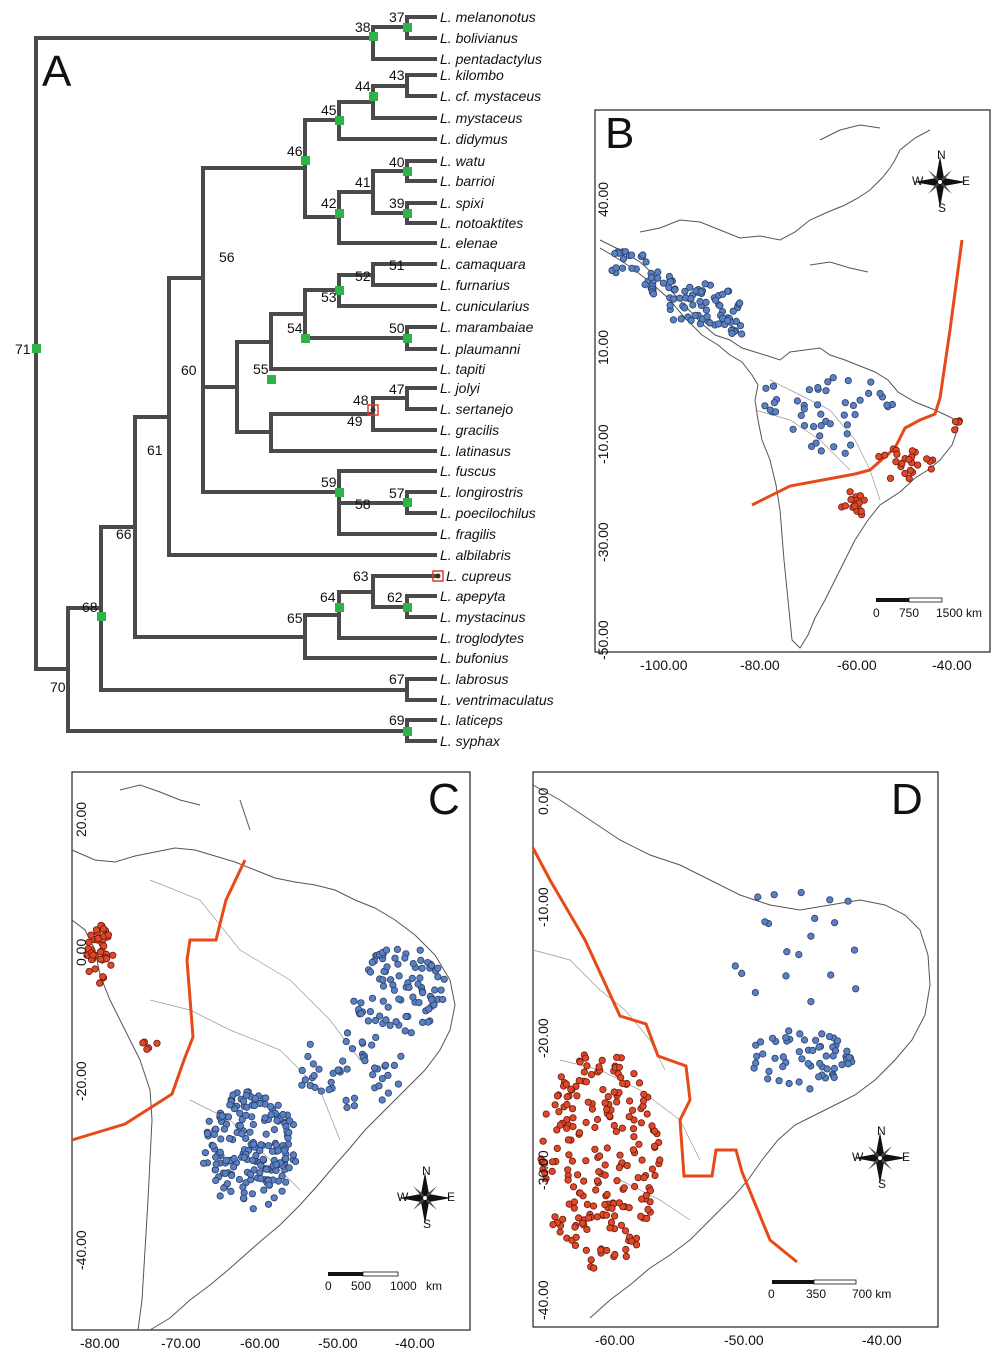 This screenshot has width=1000, height=1353. Describe the element at coordinates (383, 1282) in the screenshot. I see `scale-bar-c: 0 500 1000 km` at that location.